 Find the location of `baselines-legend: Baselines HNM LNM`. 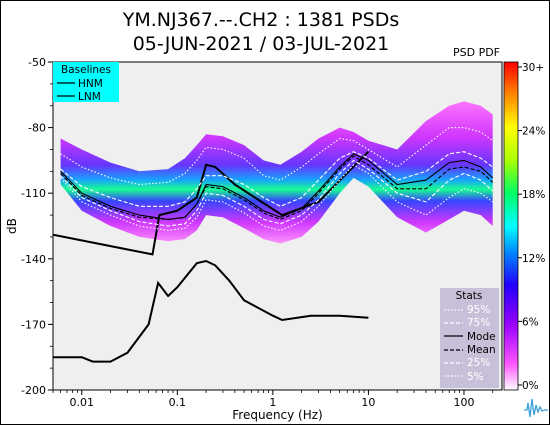

baselines-legend: Baselines HNM LNM is located at coordinates (86, 82).